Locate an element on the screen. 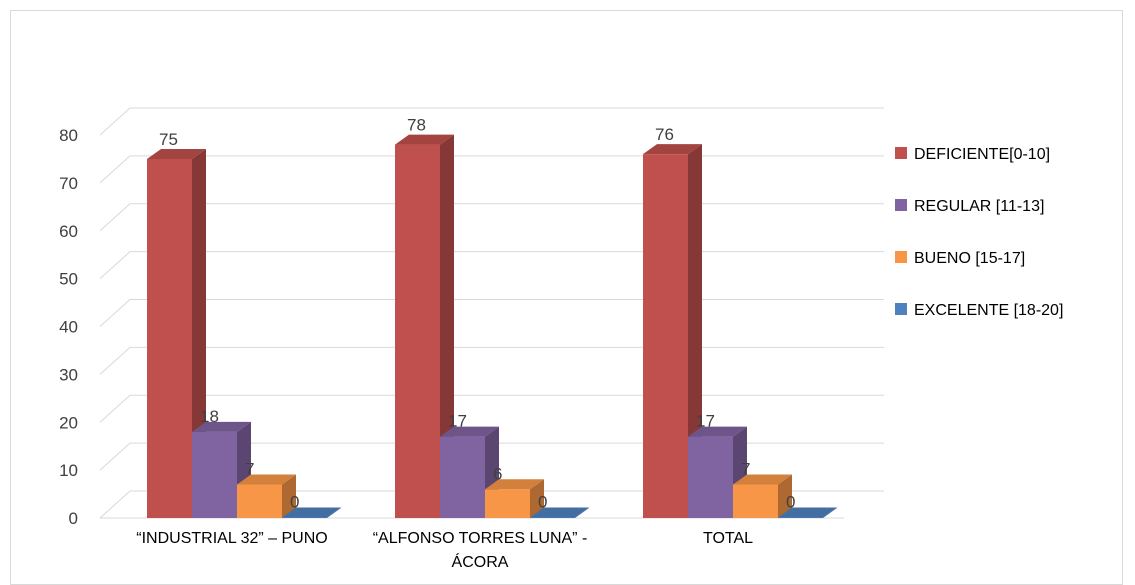 This screenshot has width=1135, height=585. legend-label: EXCELENTE [18-20] is located at coordinates (988, 310).